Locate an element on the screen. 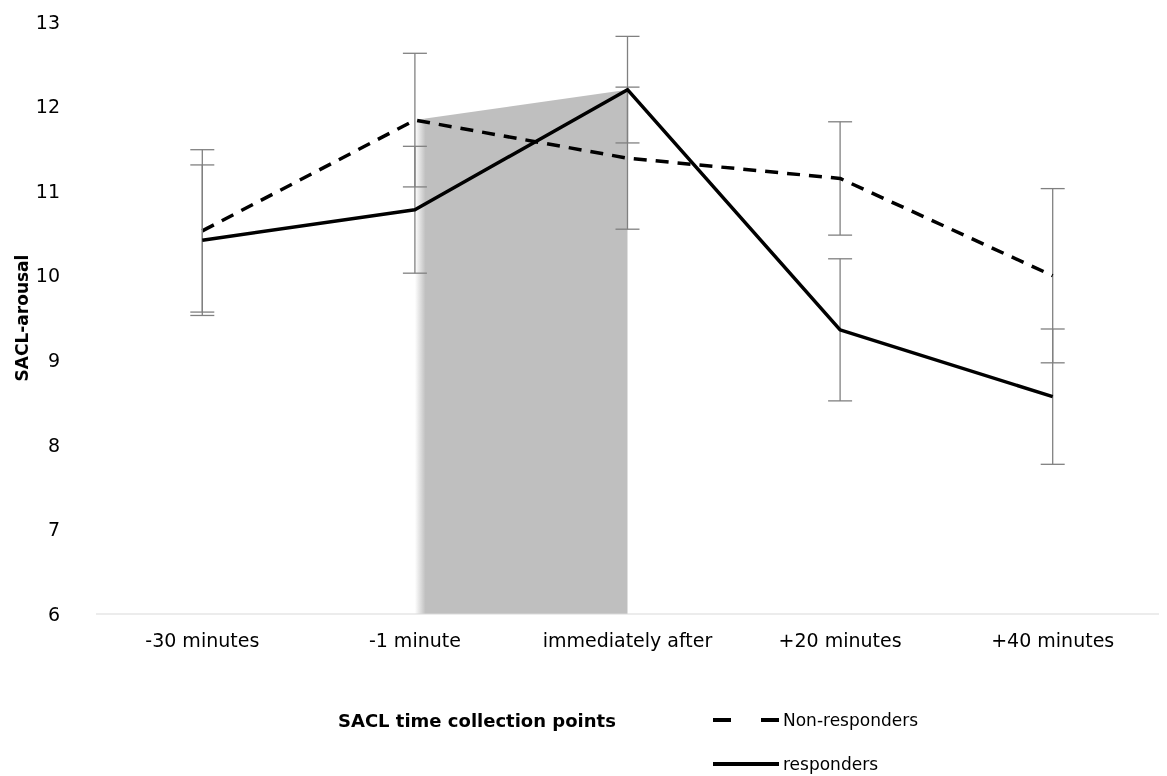 The height and width of the screenshot is (776, 1167). legend-label: responders is located at coordinates (830, 764).